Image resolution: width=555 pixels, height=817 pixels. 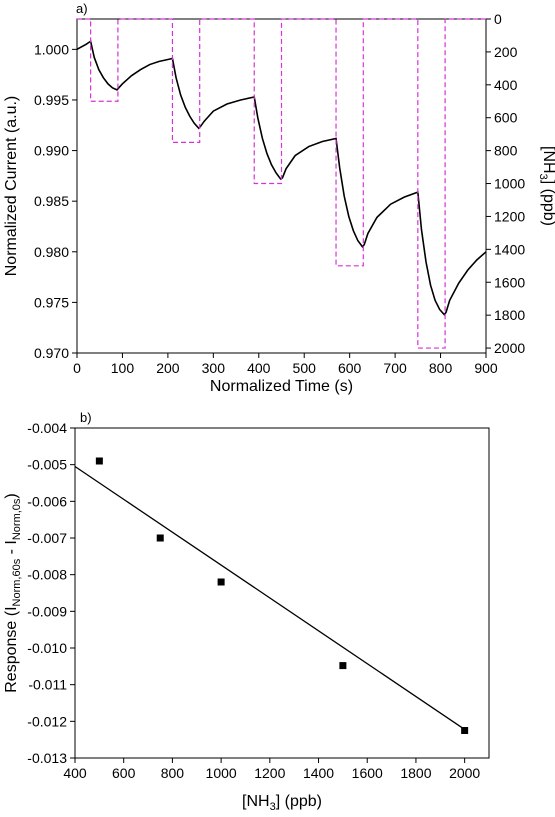 I want to click on y-tick-label: 0.970, so click(x=51, y=353).